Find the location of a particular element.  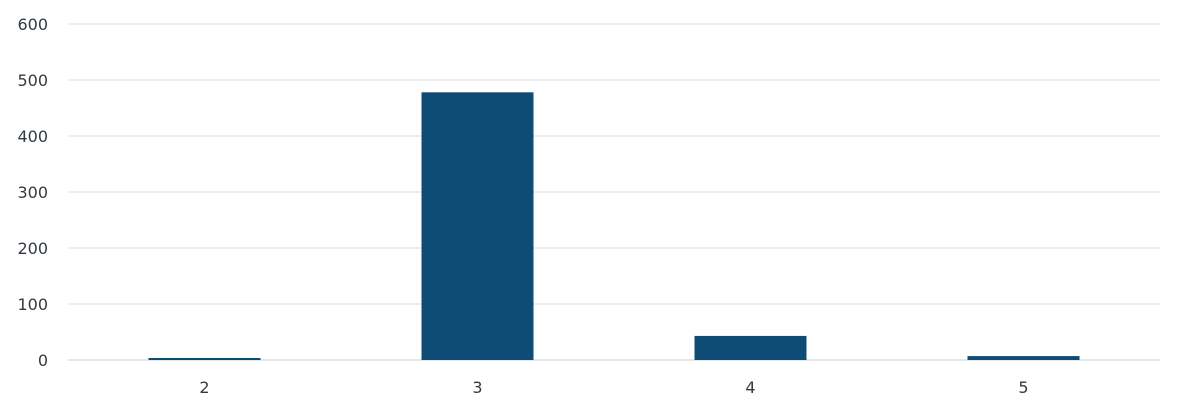

x-tick-label: 4 is located at coordinates (750, 387).